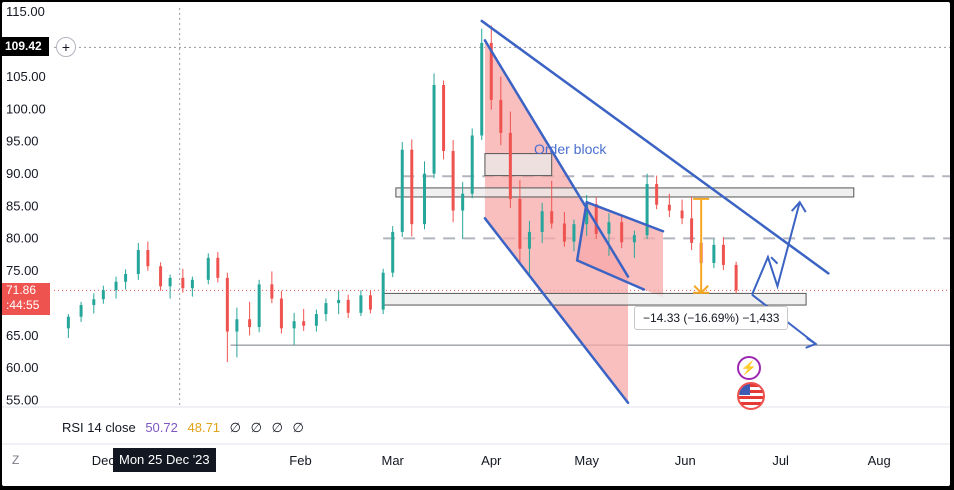 This screenshot has height=490, width=954. What do you see at coordinates (22, 205) in the screenshot?
I see `y-tick-label-6: 85.00` at bounding box center [22, 205].